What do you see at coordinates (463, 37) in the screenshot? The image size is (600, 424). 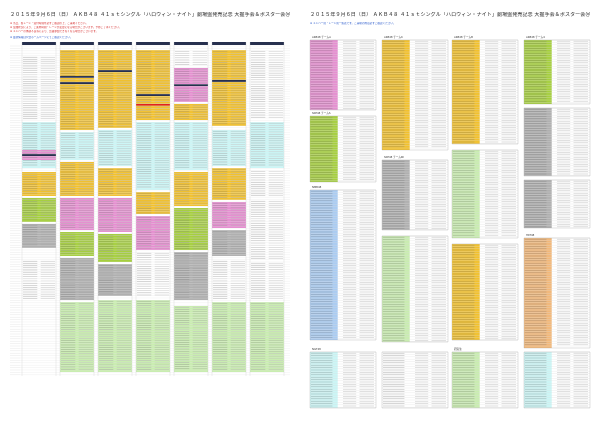 I see `block-title: AKB48 チームB` at bounding box center [463, 37].